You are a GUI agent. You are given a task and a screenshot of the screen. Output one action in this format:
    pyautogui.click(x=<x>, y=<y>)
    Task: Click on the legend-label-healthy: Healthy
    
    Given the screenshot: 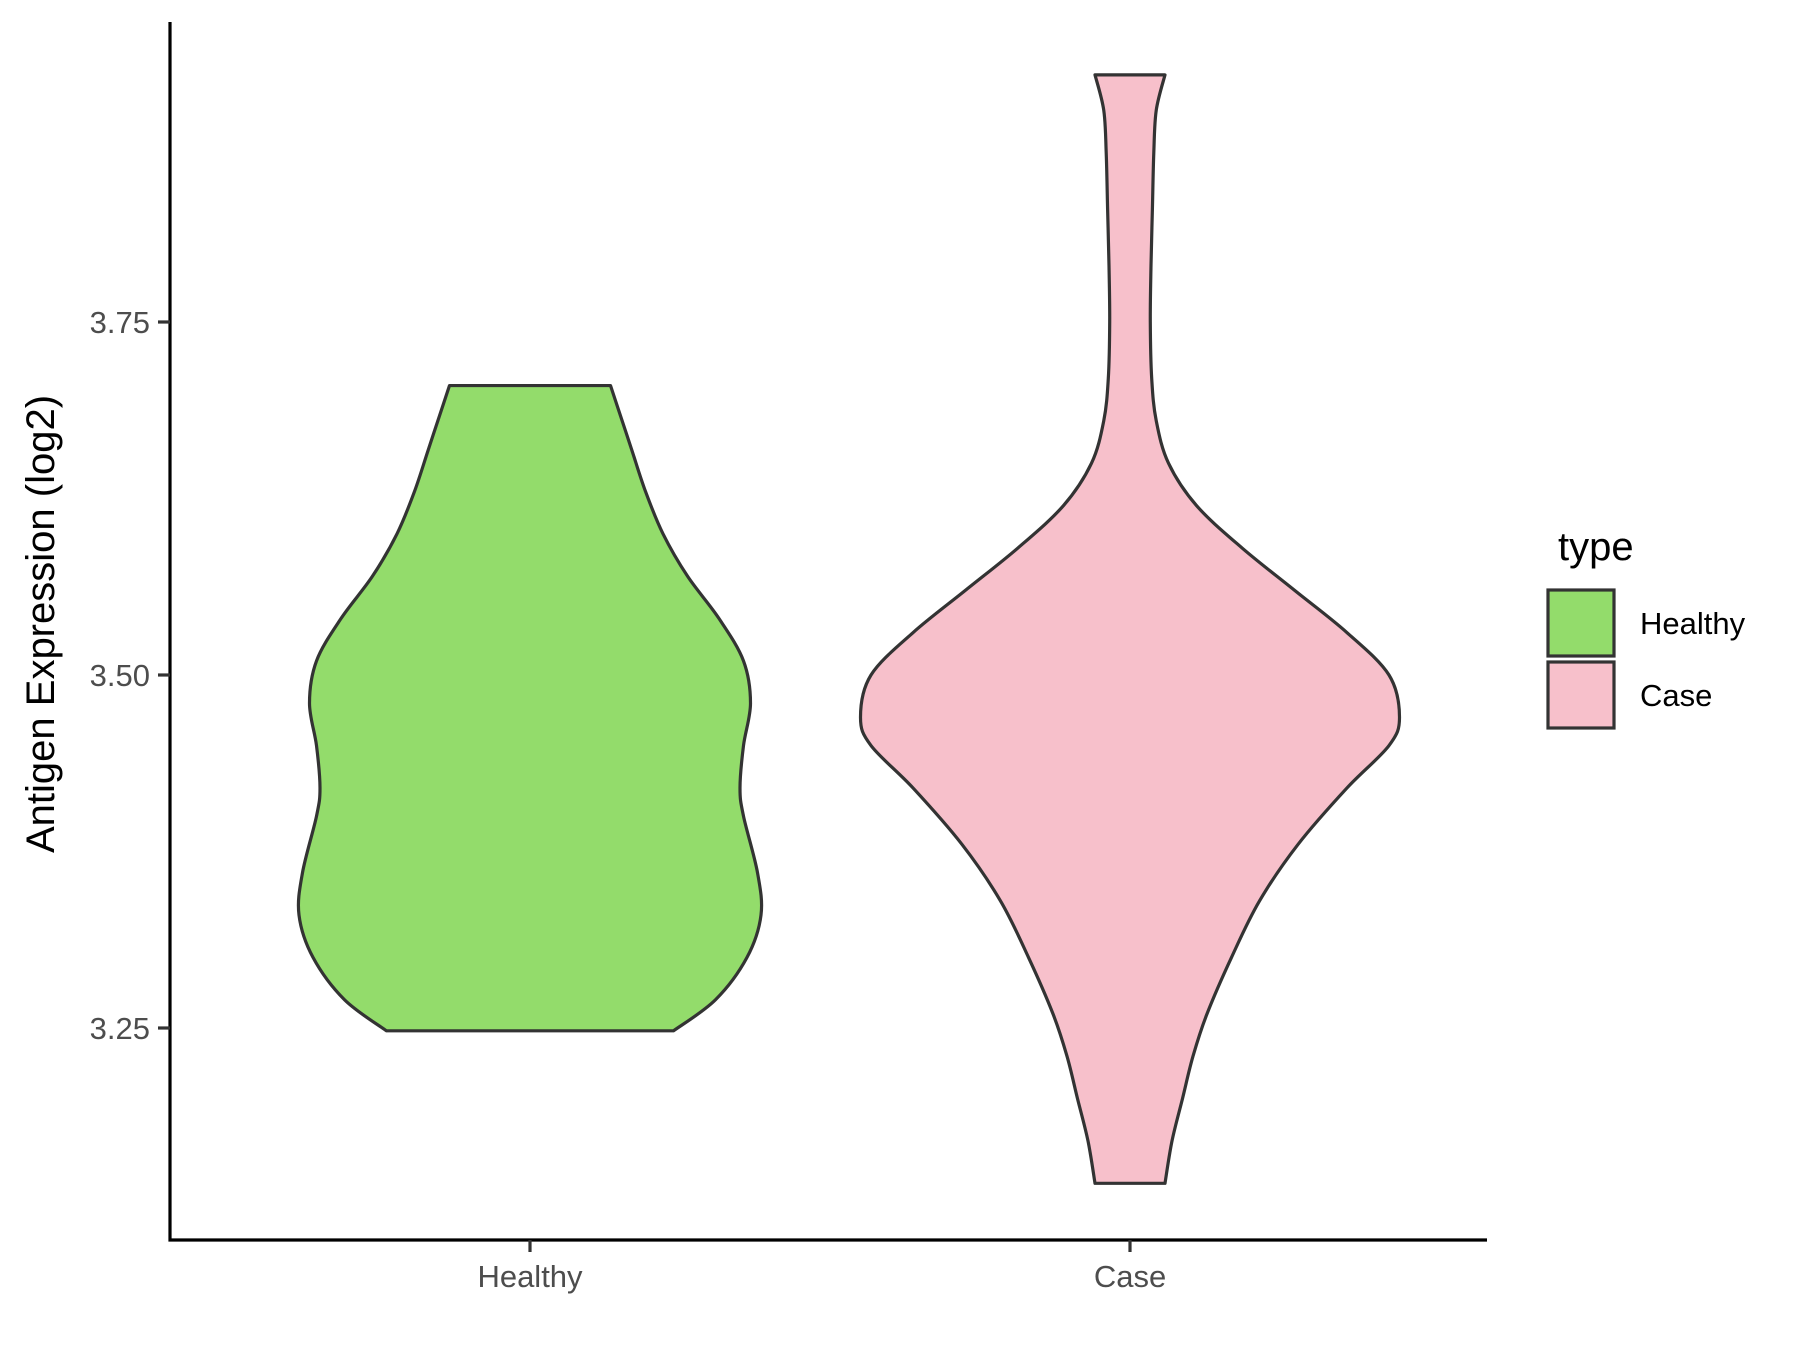 What is the action you would take?
    pyautogui.click(x=1693, y=623)
    